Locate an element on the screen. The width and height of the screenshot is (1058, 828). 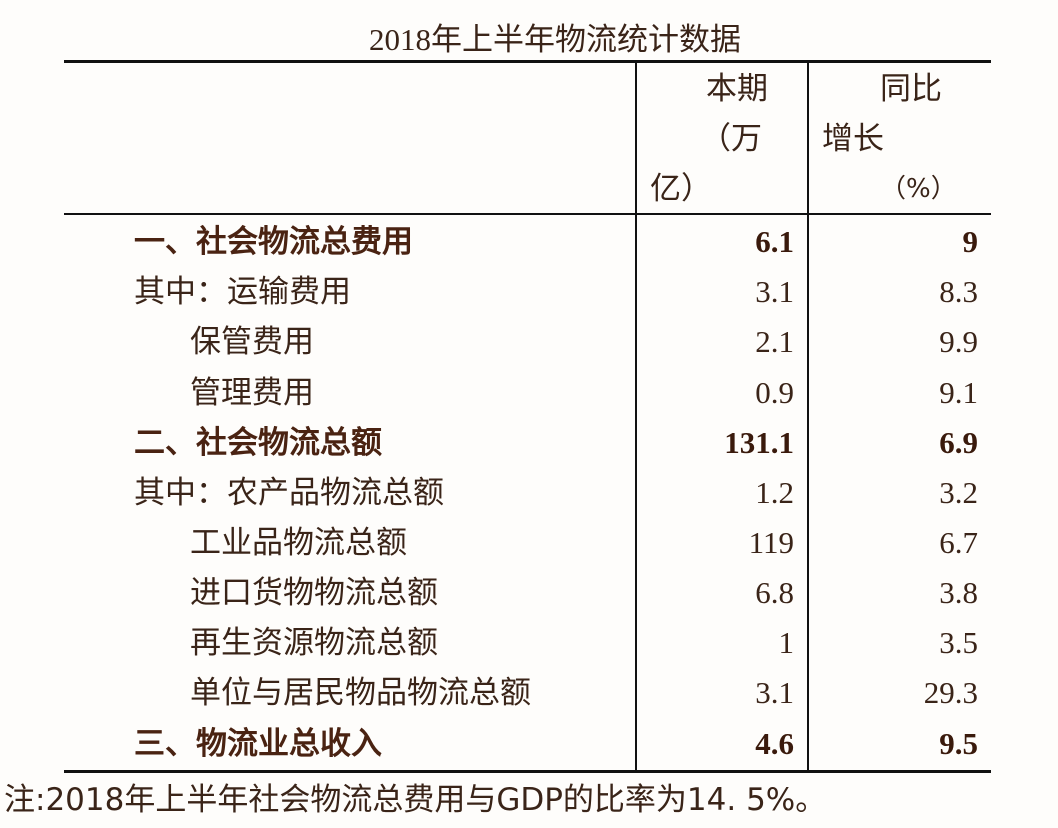
row-growth: 3.8 is located at coordinates (958, 592).